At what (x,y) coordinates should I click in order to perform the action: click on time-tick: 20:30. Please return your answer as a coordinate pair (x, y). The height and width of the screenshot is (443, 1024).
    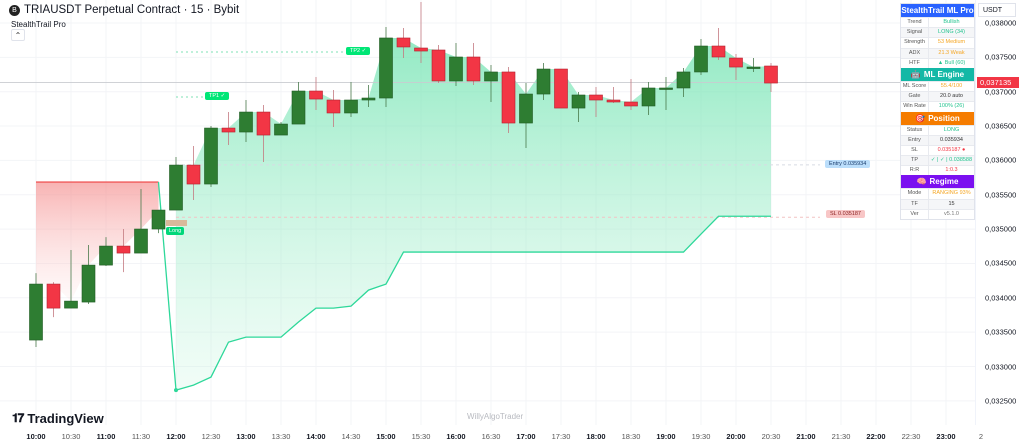
    Looking at the image, I should click on (771, 436).